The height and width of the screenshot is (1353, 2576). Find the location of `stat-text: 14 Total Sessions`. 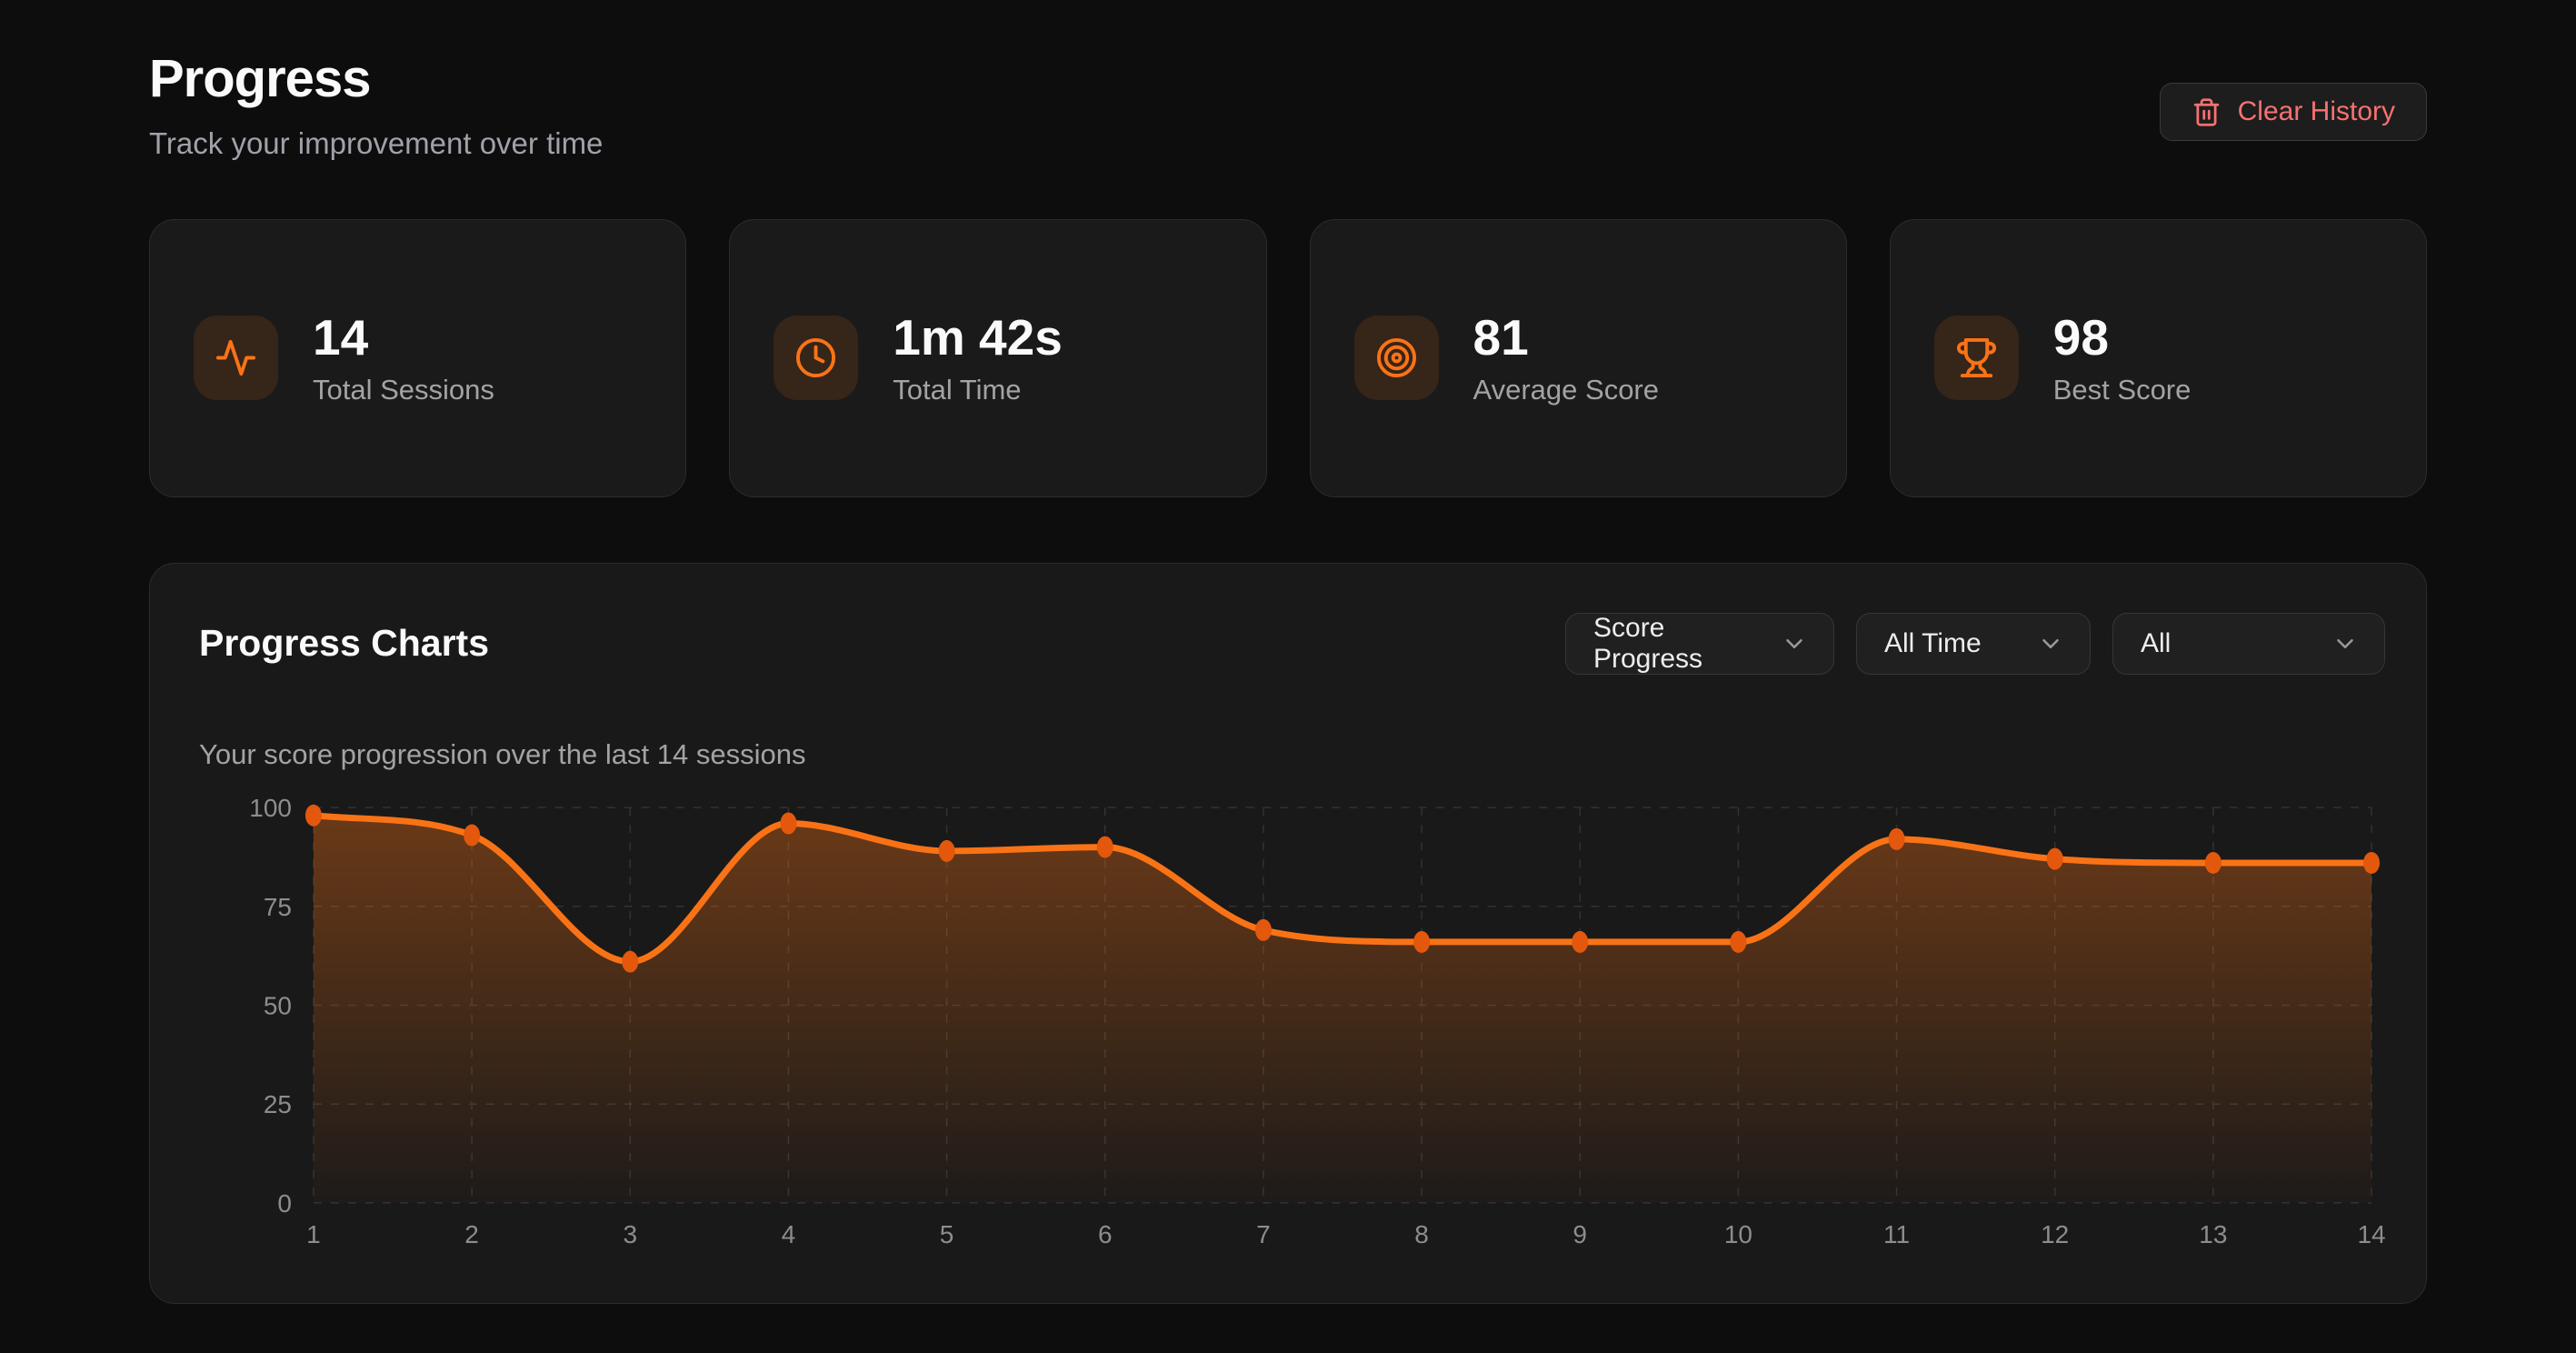

stat-text: 14 Total Sessions is located at coordinates (403, 358).